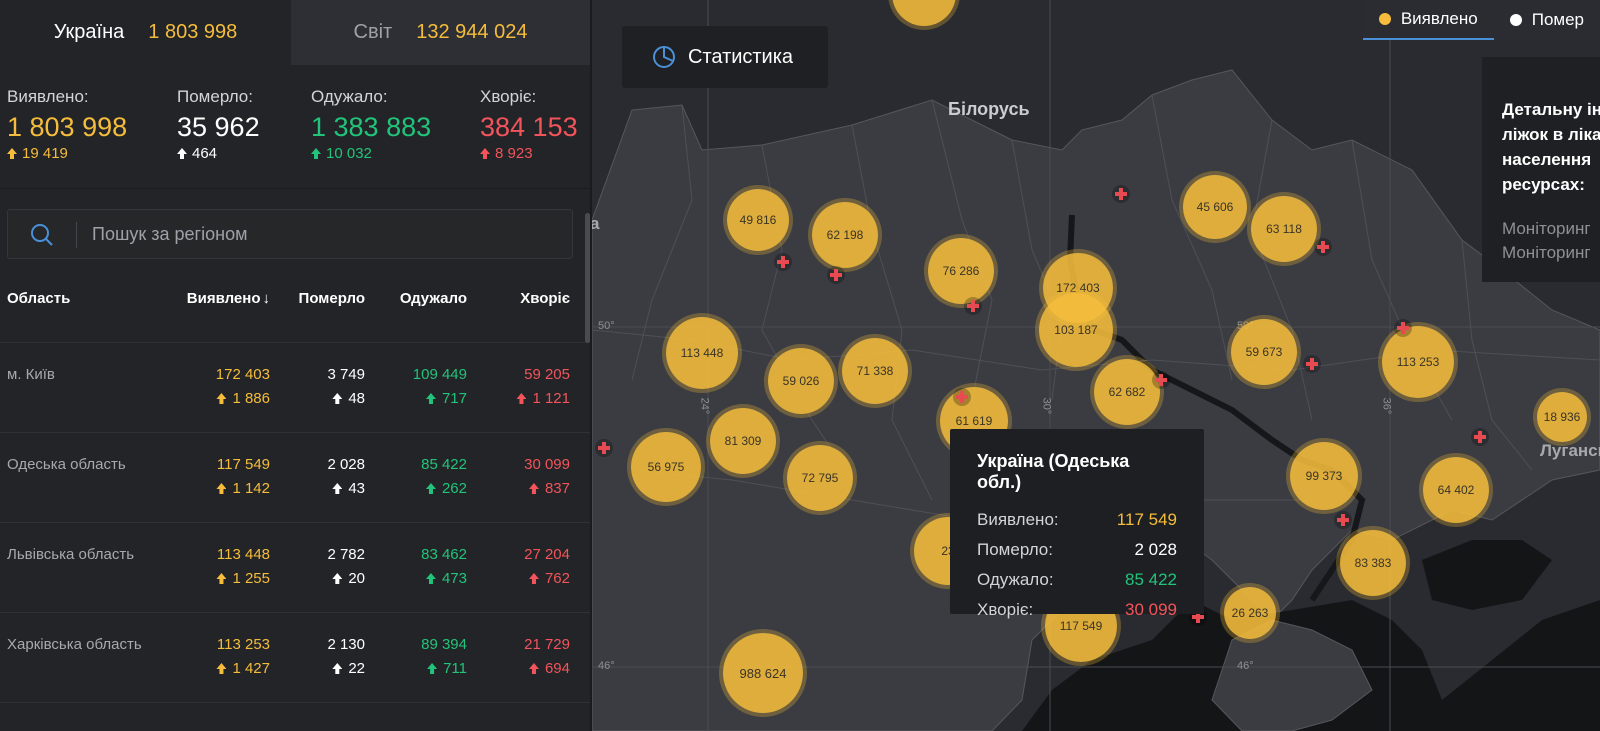  Describe the element at coordinates (557, 668) in the screenshot. I see `delta-value: 694` at that location.